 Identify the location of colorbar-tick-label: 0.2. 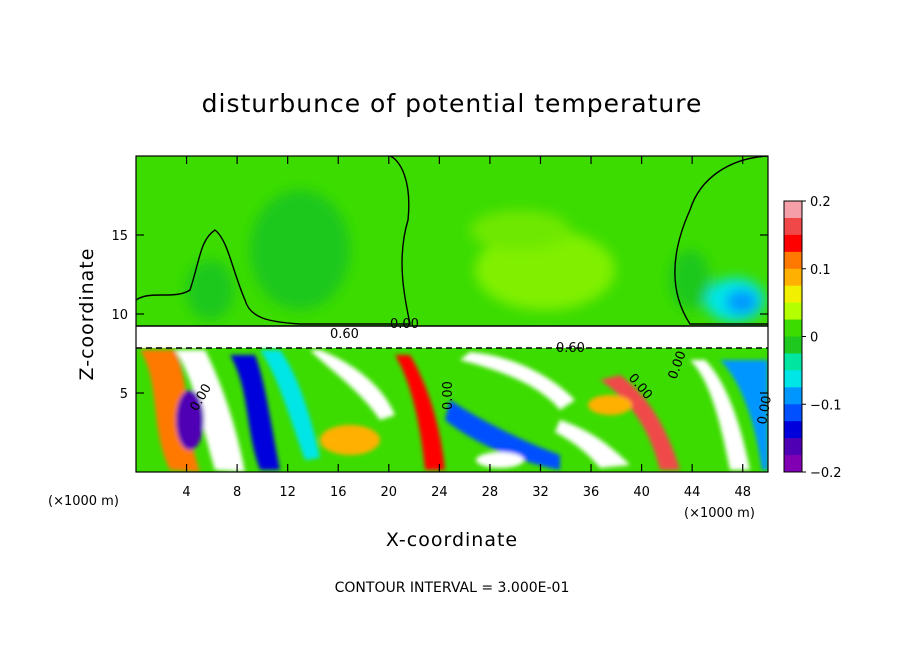
(820, 202).